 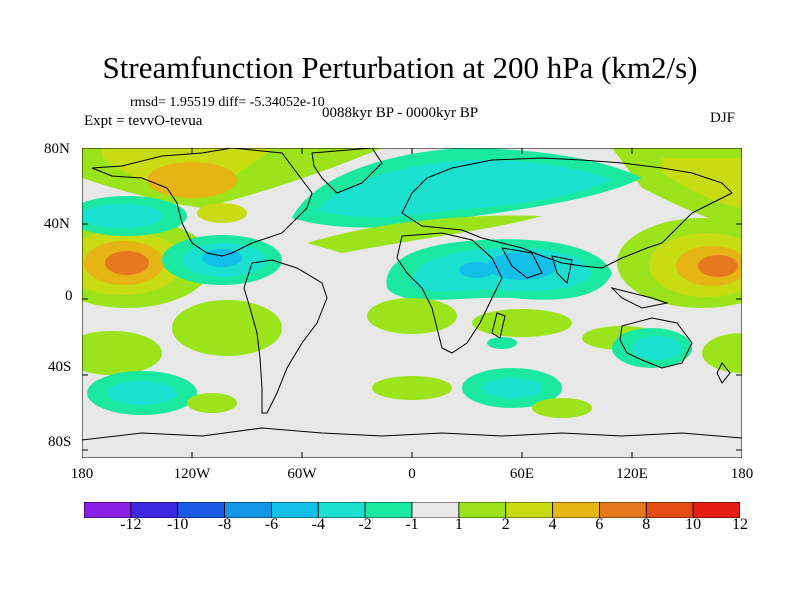 I want to click on colorbar, so click(x=412, y=510).